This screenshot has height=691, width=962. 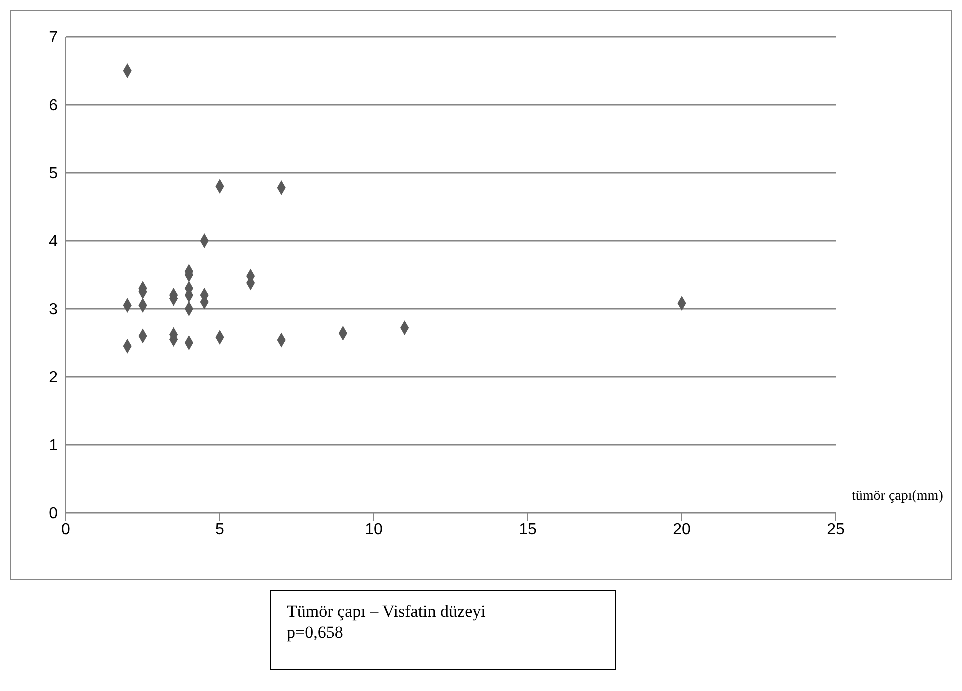 I want to click on x-axis-title: tümör çapı(mm), so click(x=898, y=497).